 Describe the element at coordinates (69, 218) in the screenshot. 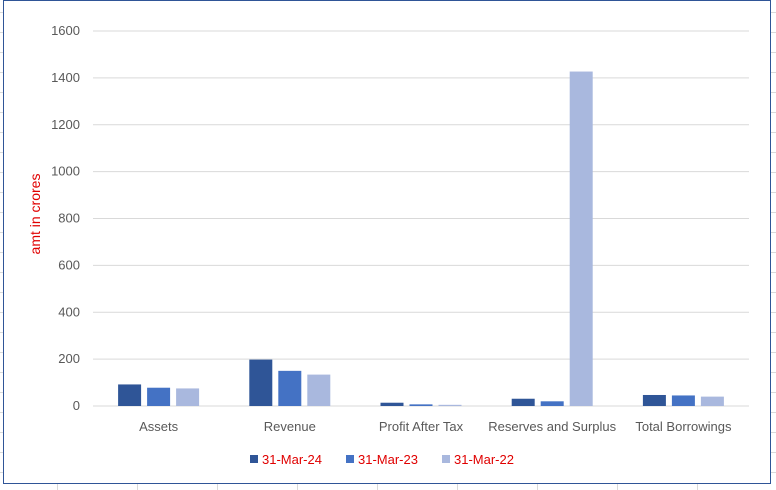

I see `y-tick-label: 800` at that location.